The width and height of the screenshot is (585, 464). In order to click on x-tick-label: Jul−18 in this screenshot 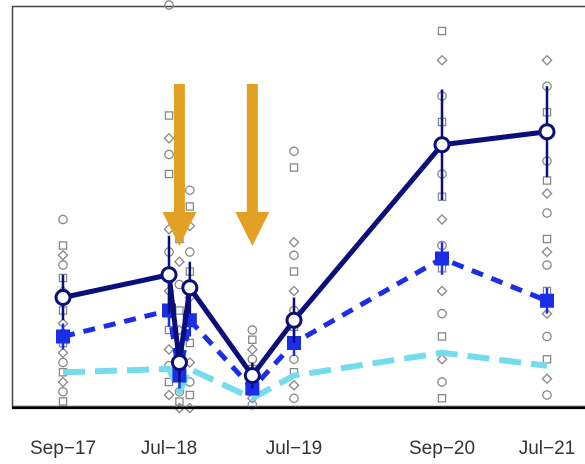, I will do `click(169, 448)`.